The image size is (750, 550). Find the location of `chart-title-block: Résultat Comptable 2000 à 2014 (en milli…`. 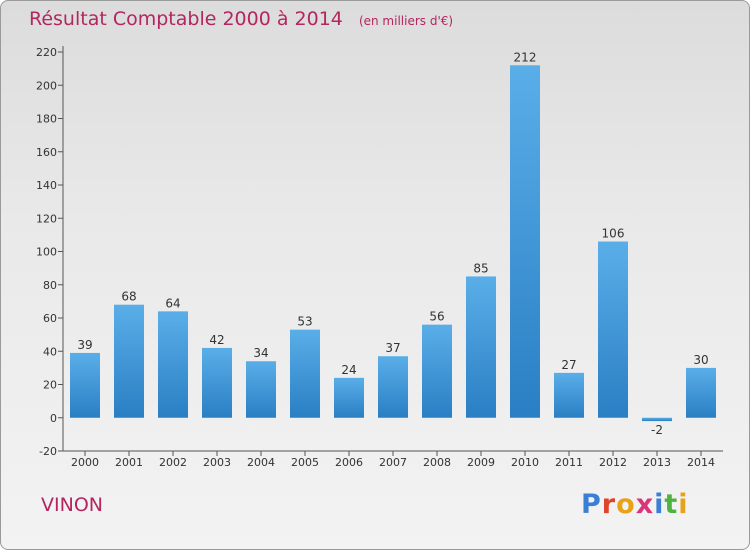

chart-title-block: Résultat Comptable 2000 à 2014 (en milli… is located at coordinates (241, 19).